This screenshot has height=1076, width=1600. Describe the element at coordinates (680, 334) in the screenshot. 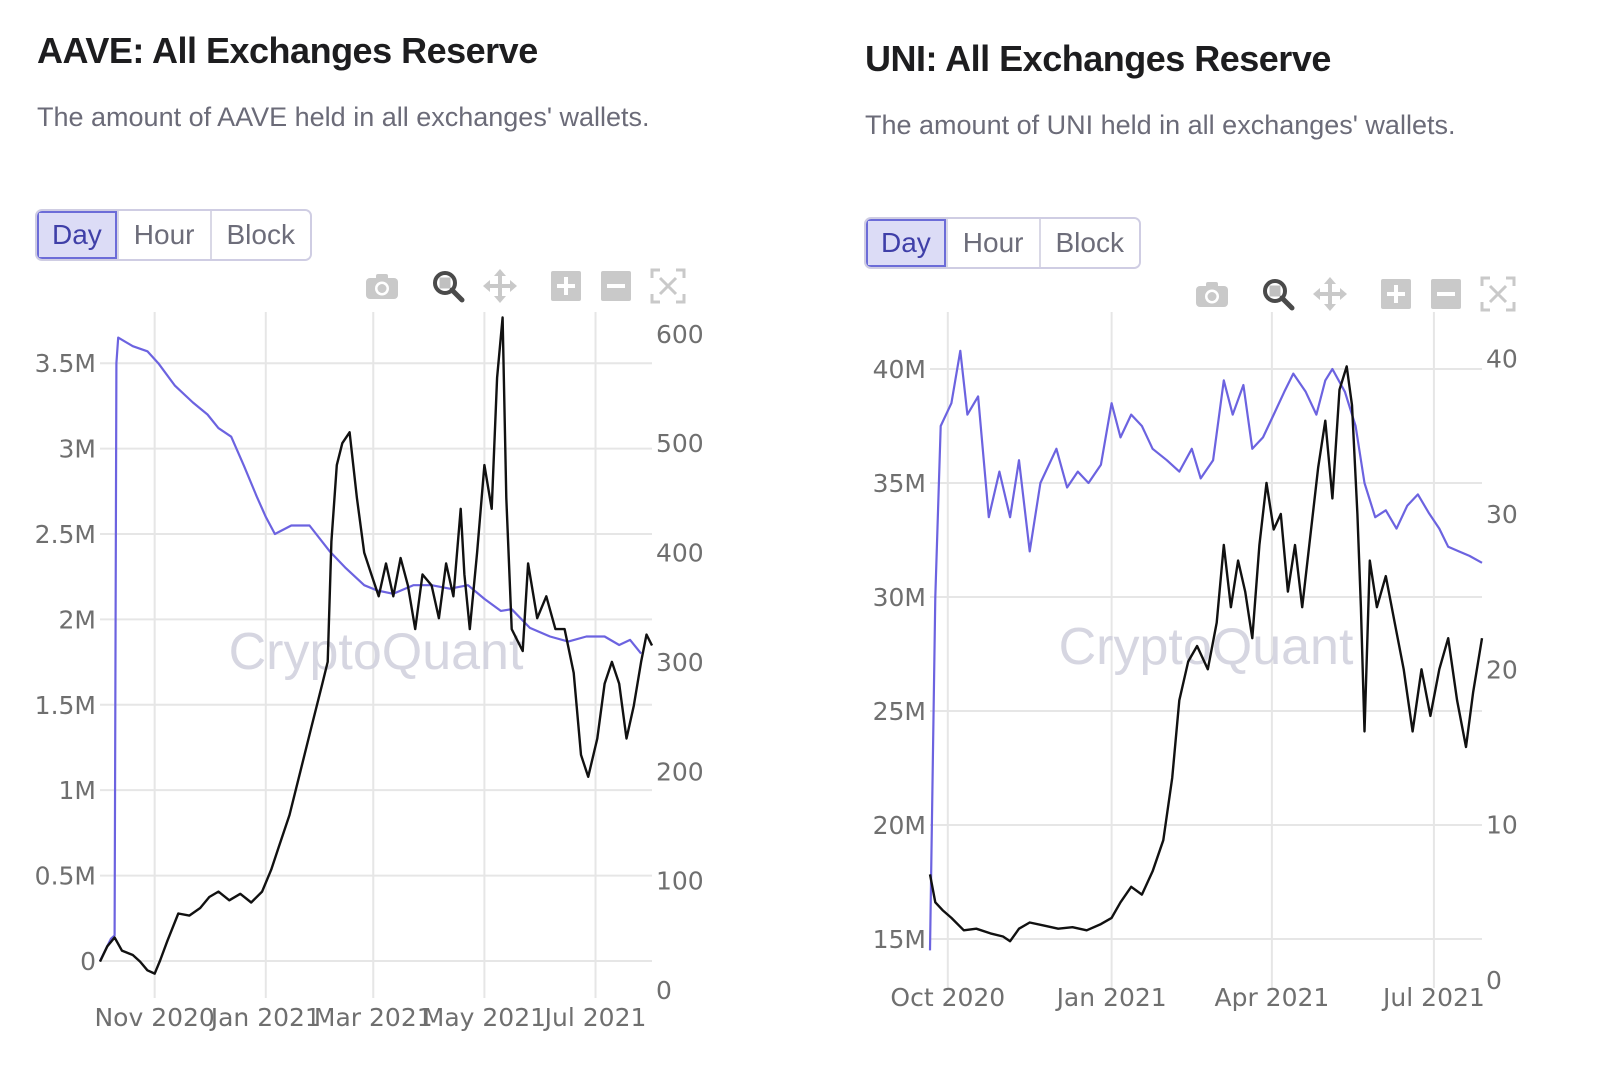

I see `y-right-tick-label: 600` at that location.